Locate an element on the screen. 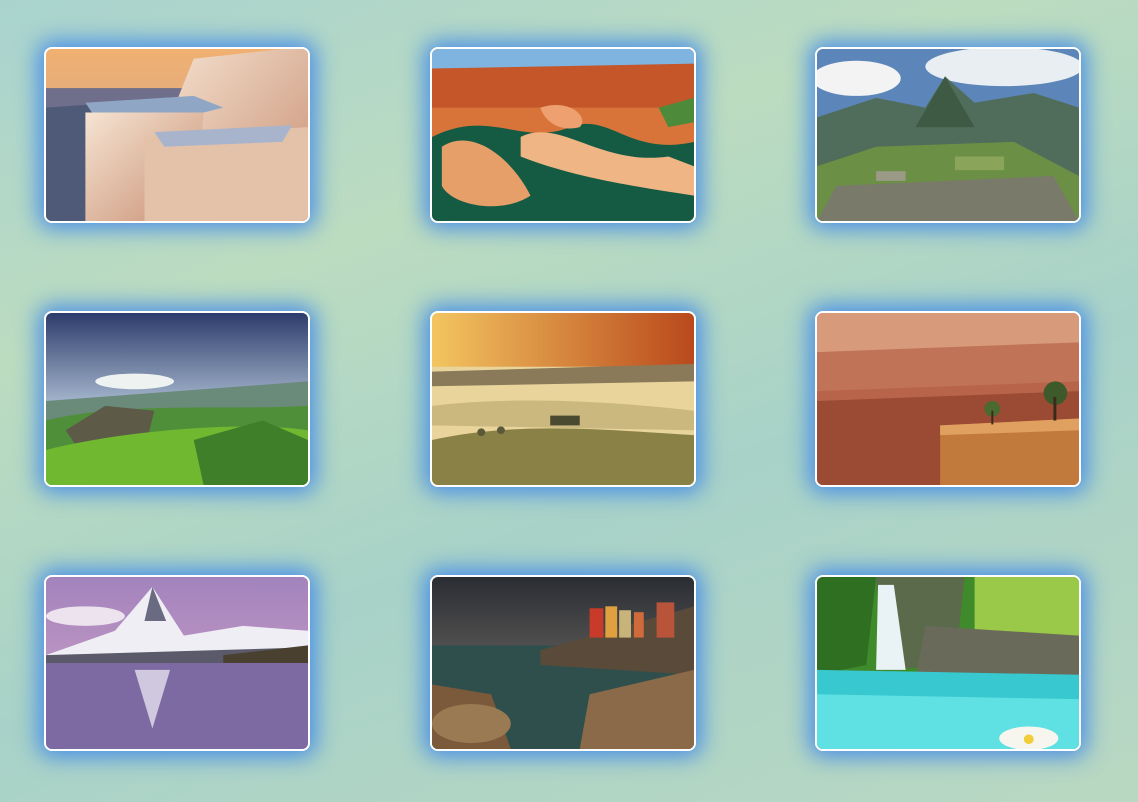 The image size is (1138, 802). coastal-village-image is located at coordinates (563, 663).